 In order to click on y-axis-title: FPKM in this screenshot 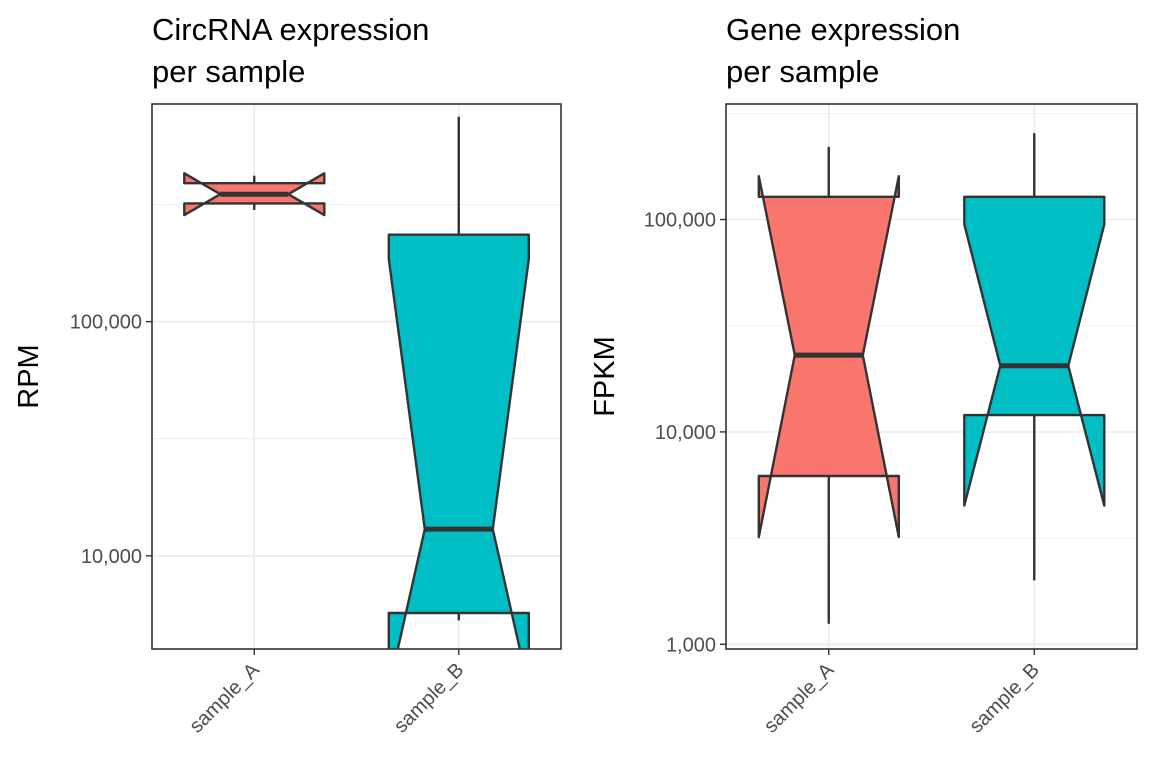, I will do `click(605, 376)`.